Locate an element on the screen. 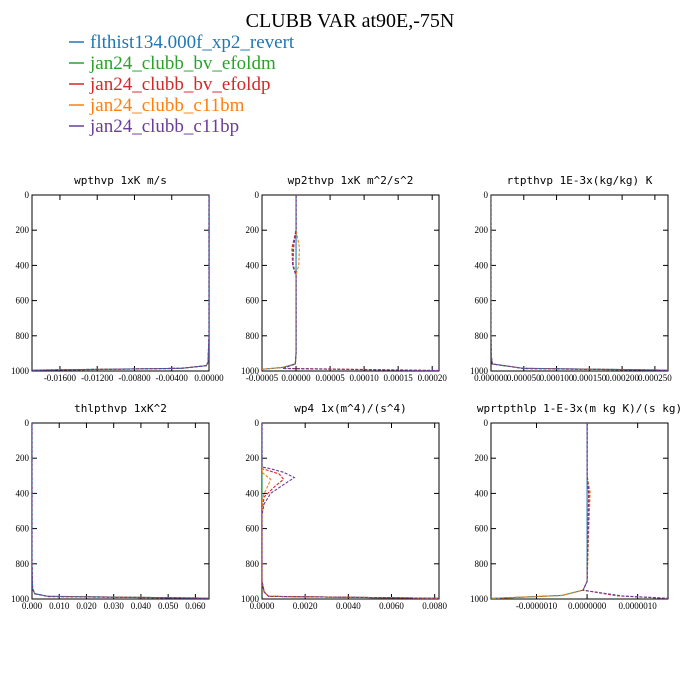  x-tick-label: 0.000050 is located at coordinates (524, 378).